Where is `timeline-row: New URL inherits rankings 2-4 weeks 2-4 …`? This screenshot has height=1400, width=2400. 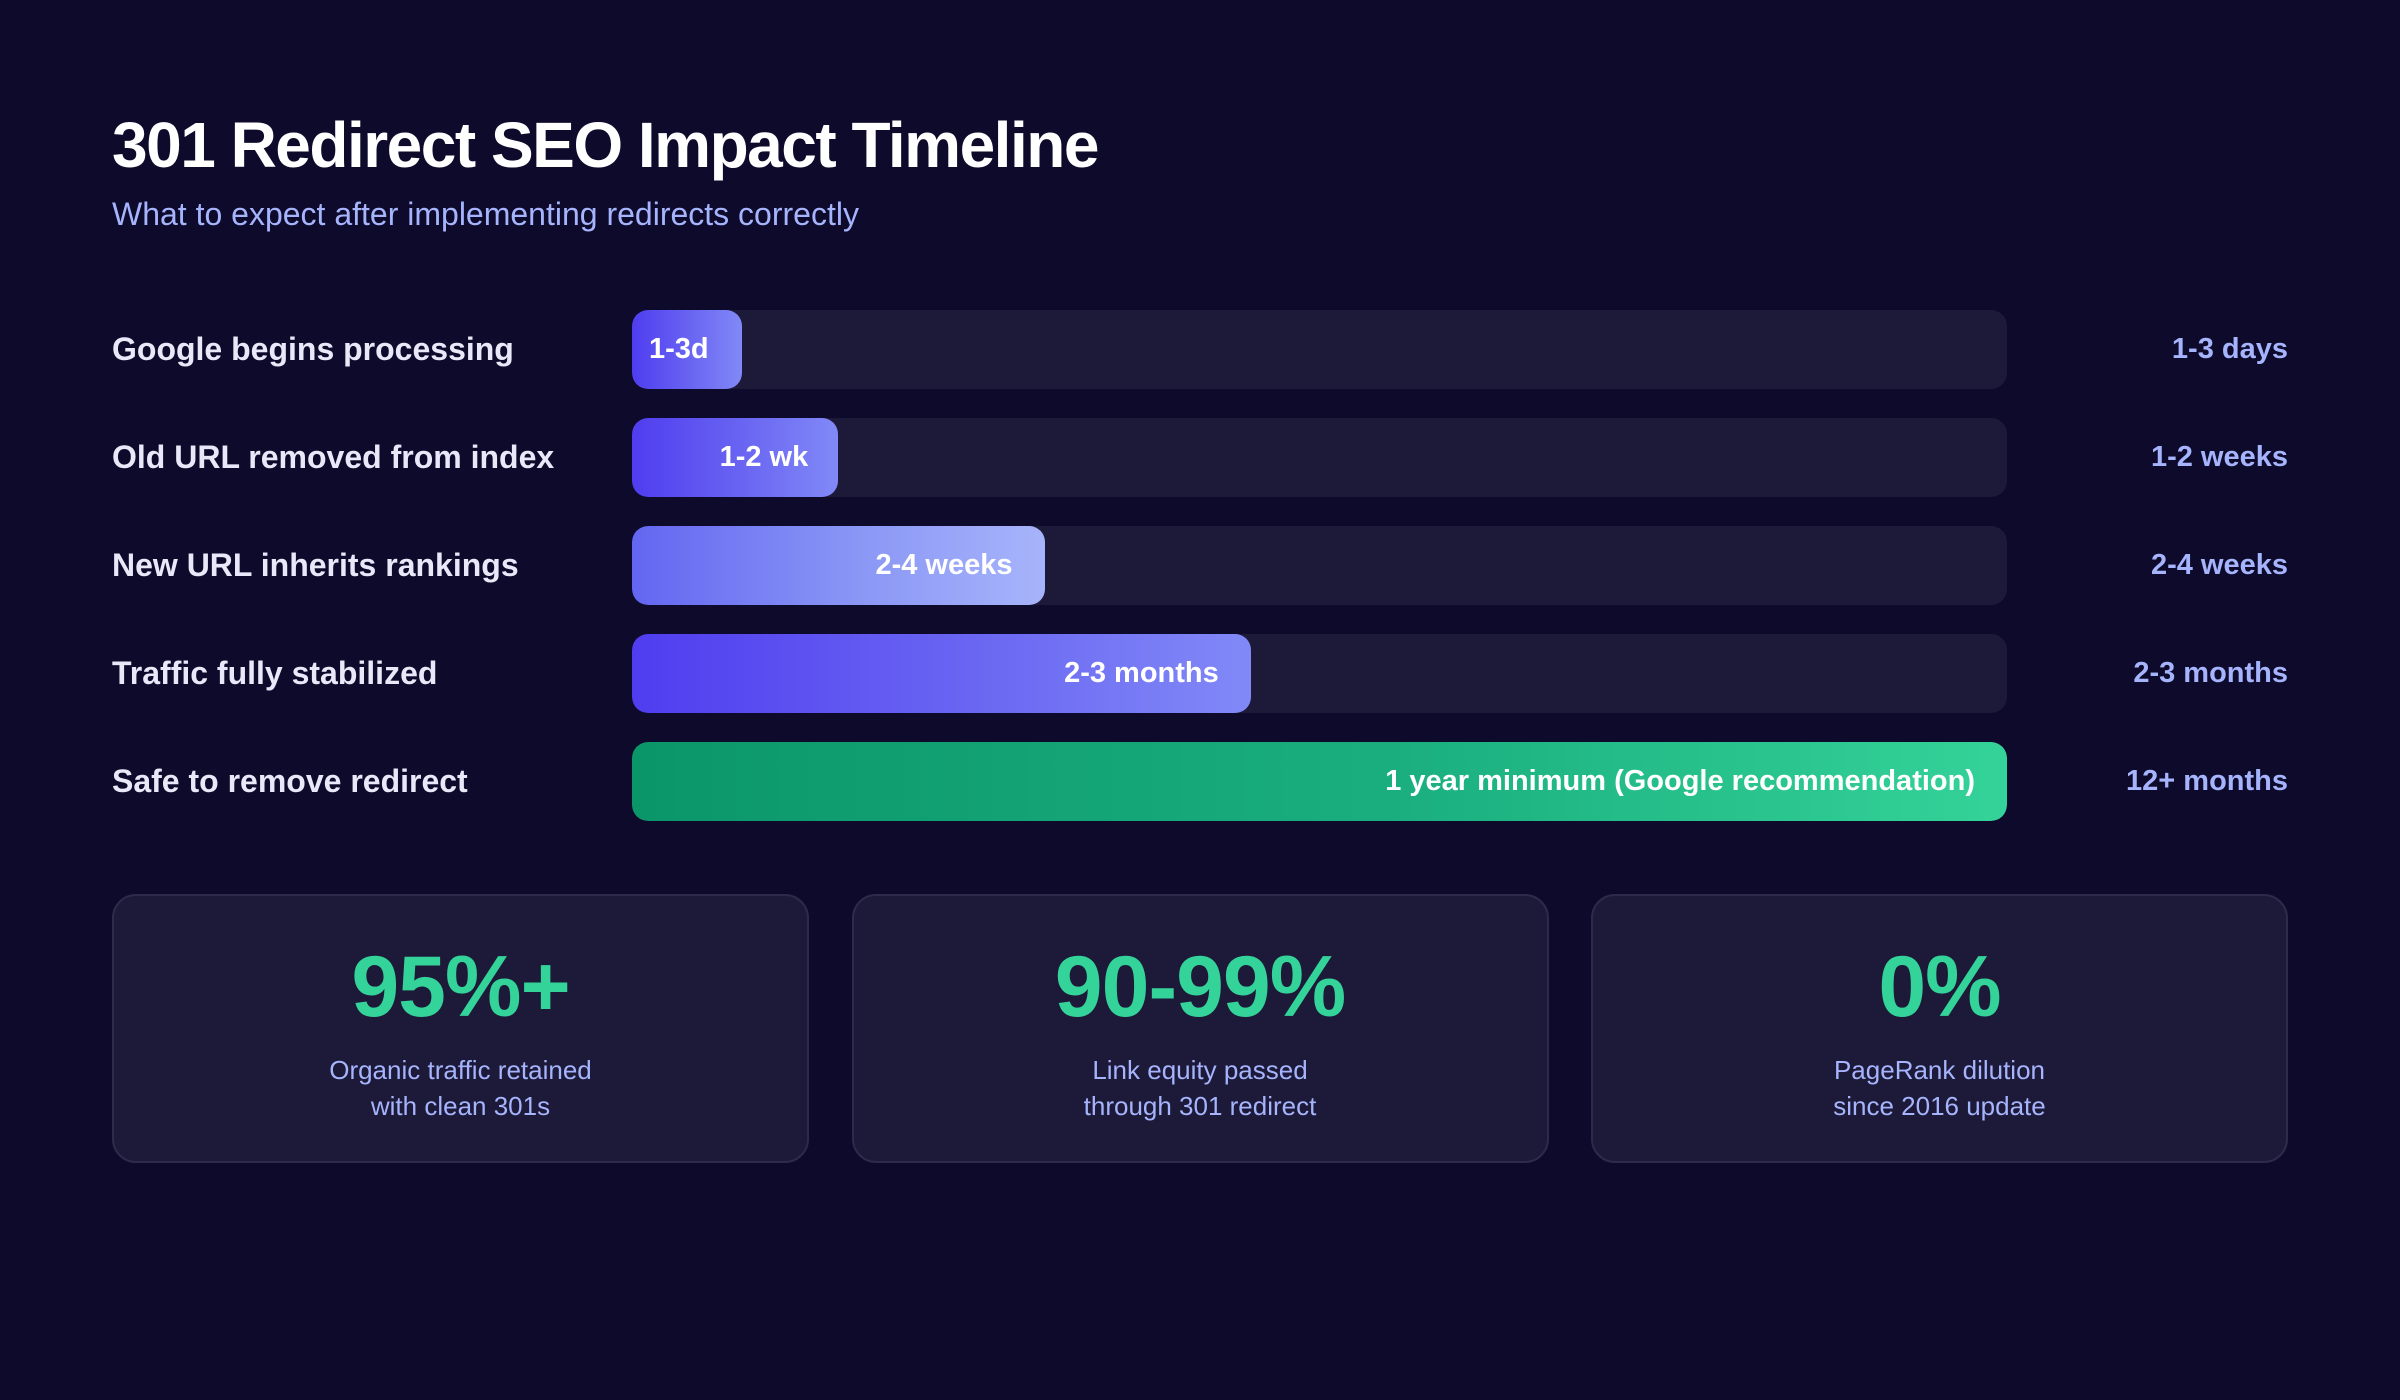 timeline-row: New URL inherits rankings 2-4 weeks 2-4 … is located at coordinates (1200, 565).